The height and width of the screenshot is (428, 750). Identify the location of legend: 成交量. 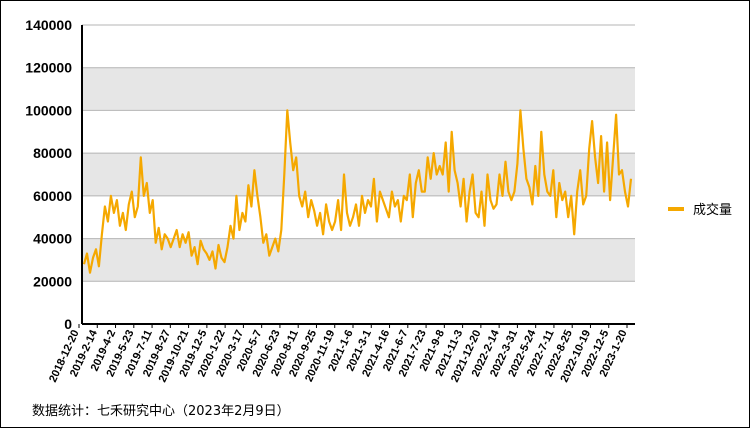
(700, 210).